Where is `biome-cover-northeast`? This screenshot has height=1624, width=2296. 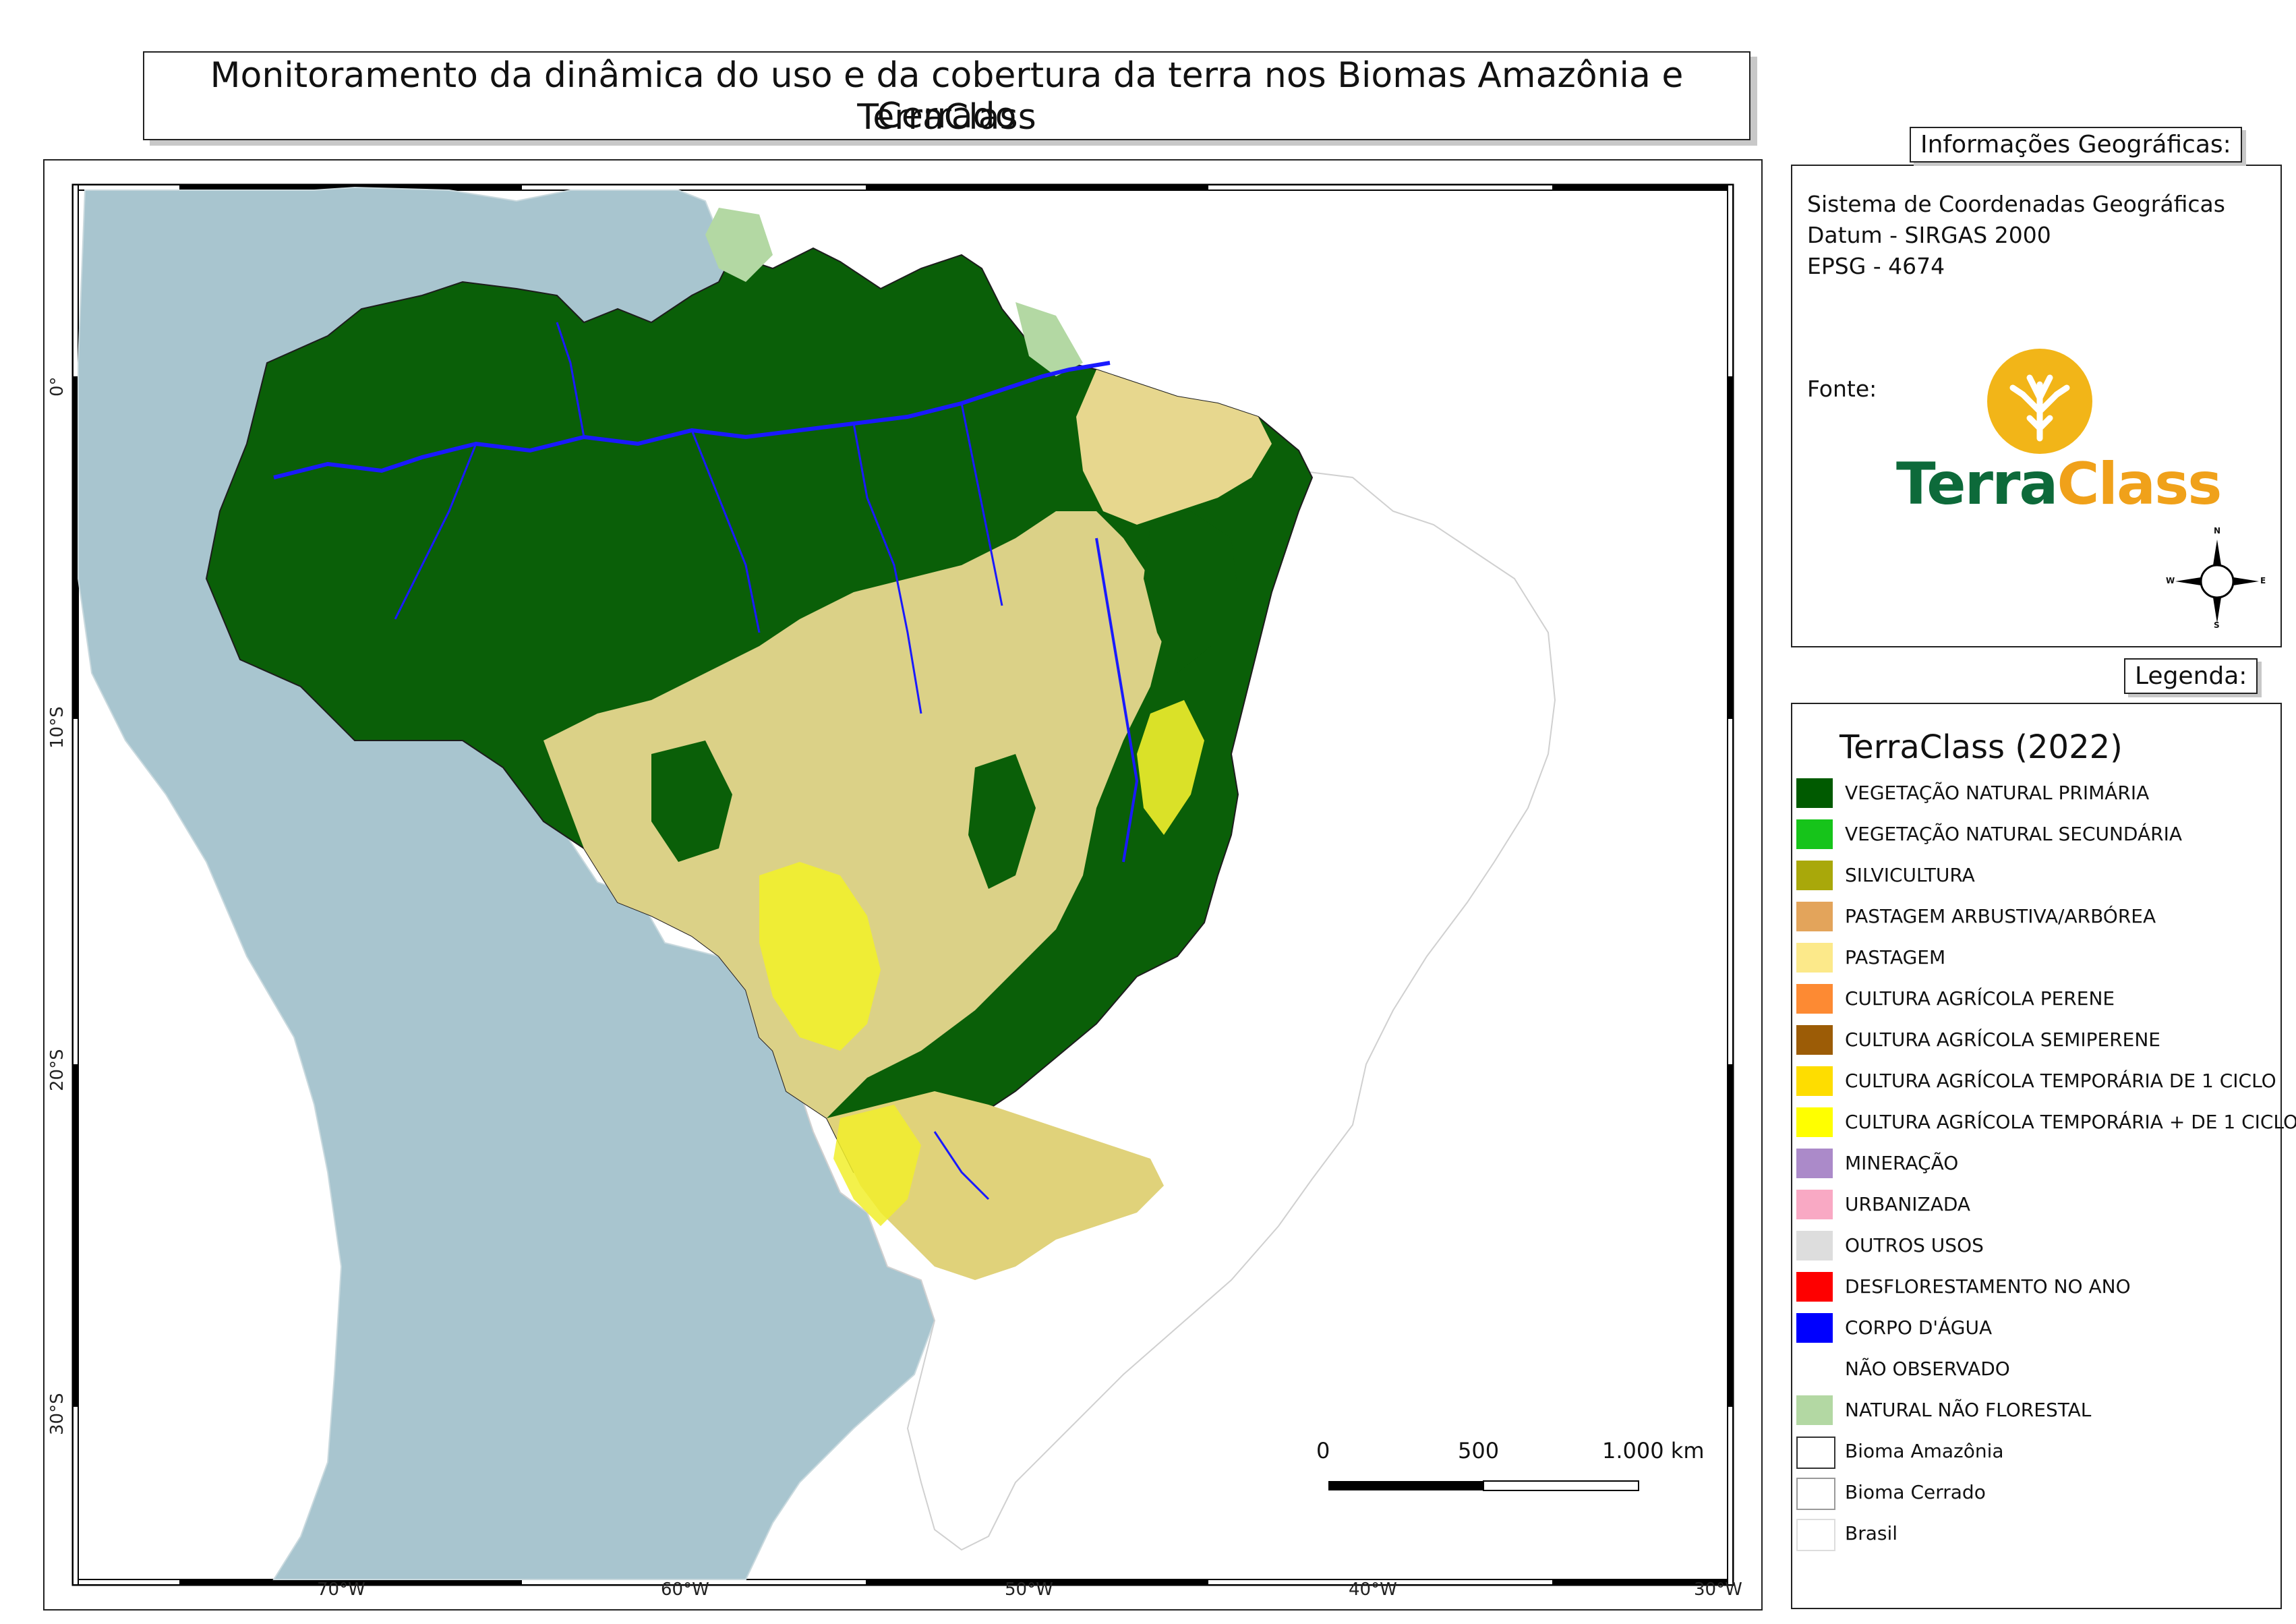
biome-cover-northeast is located at coordinates (1174, 447).